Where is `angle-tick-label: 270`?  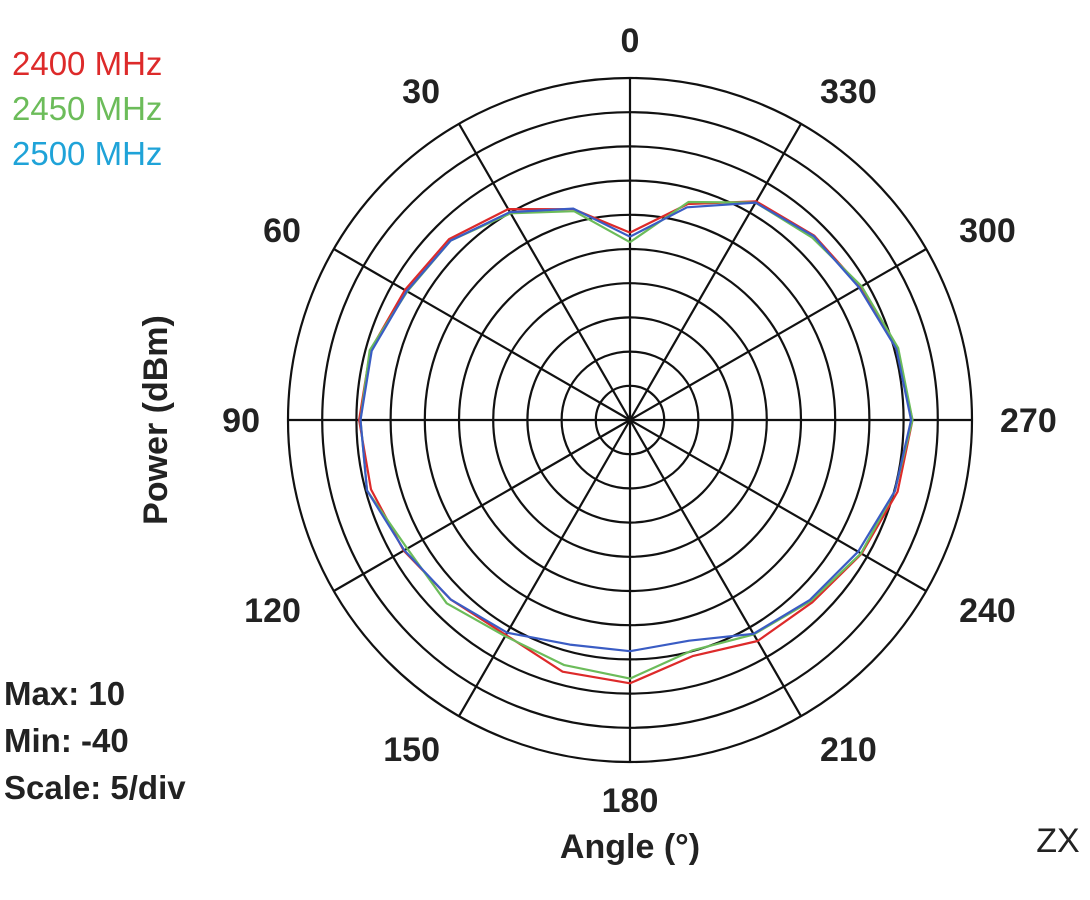
angle-tick-label: 270 is located at coordinates (1028, 421).